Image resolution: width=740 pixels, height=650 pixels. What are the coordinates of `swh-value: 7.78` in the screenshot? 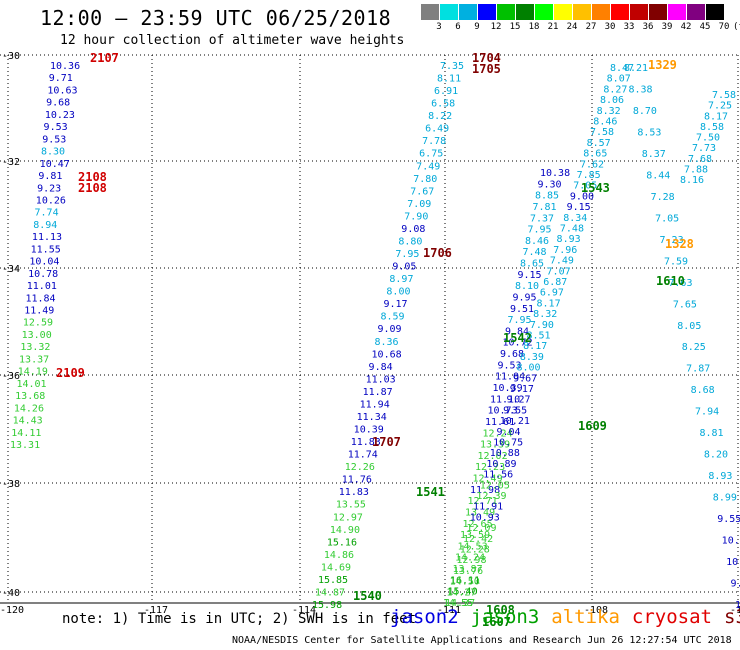 It's located at (434, 141).